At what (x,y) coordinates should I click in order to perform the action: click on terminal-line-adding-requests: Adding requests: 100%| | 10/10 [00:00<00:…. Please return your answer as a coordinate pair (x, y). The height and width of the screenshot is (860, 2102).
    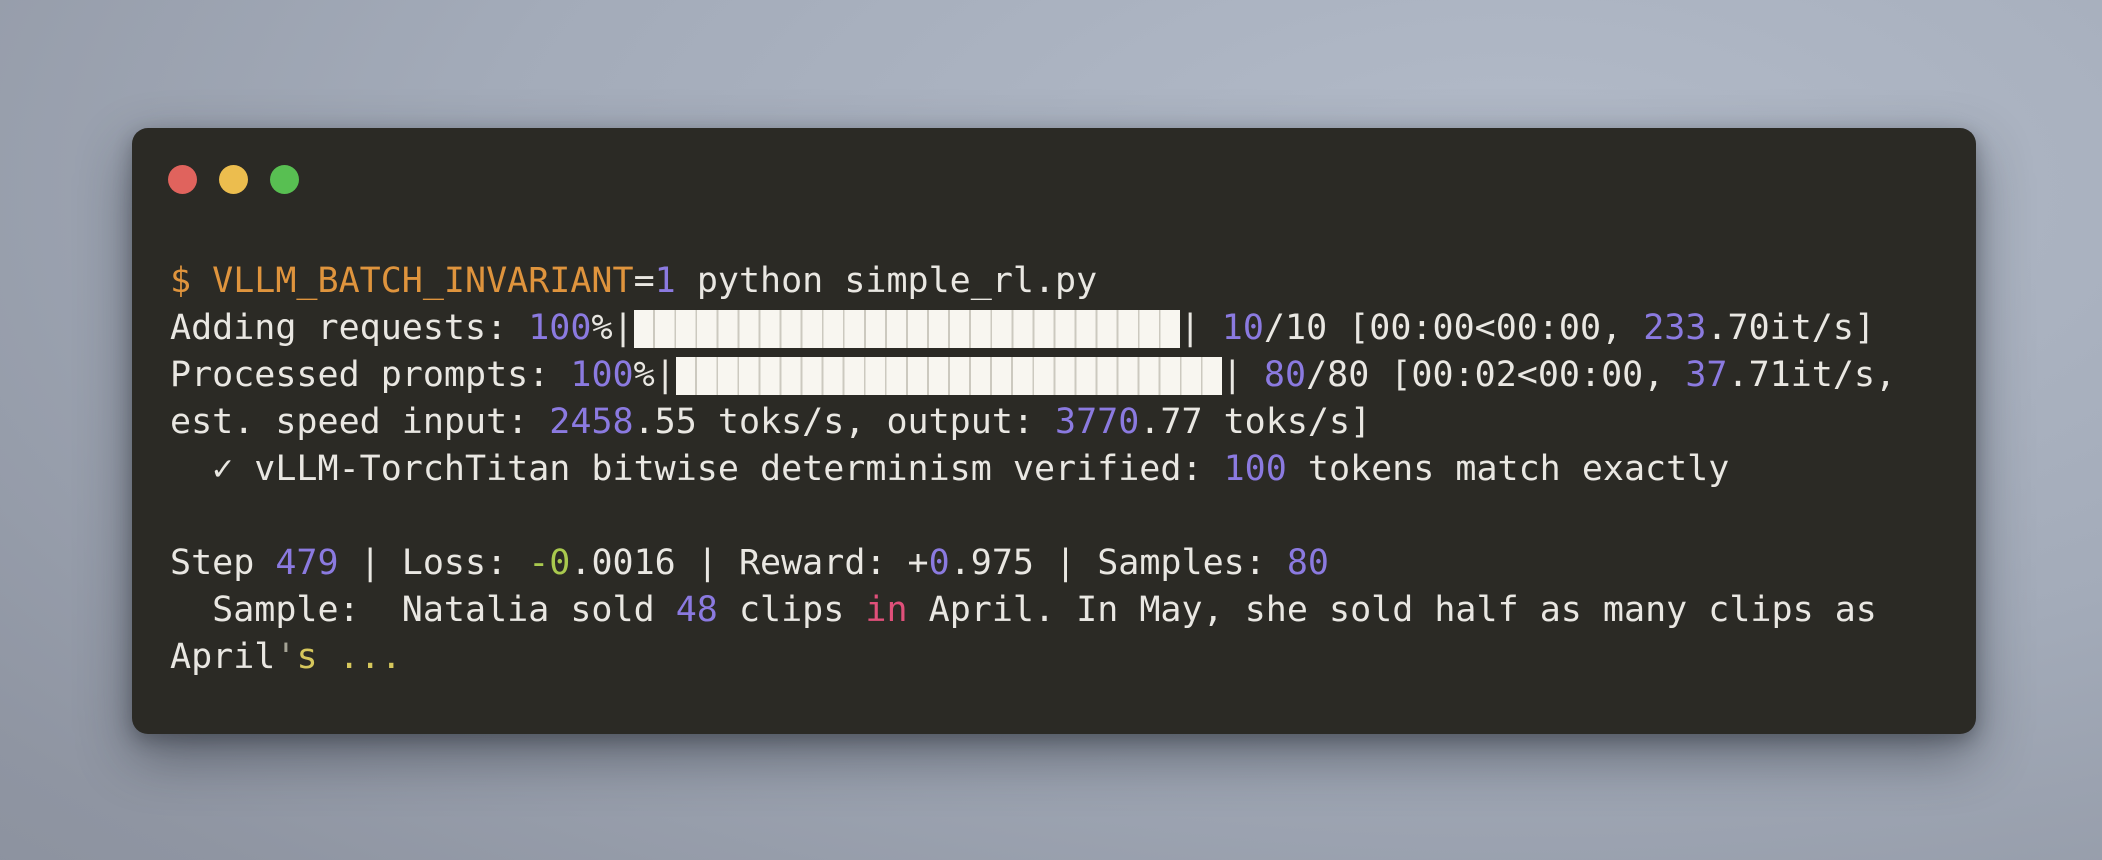
    Looking at the image, I should click on (1023, 328).